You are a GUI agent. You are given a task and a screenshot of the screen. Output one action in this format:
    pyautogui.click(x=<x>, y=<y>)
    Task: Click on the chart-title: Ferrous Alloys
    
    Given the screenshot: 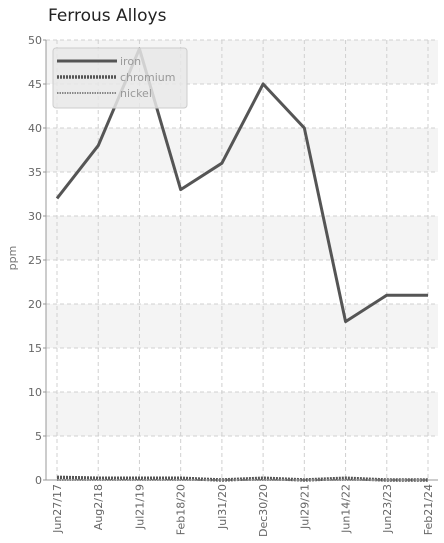 What is the action you would take?
    pyautogui.click(x=107, y=16)
    